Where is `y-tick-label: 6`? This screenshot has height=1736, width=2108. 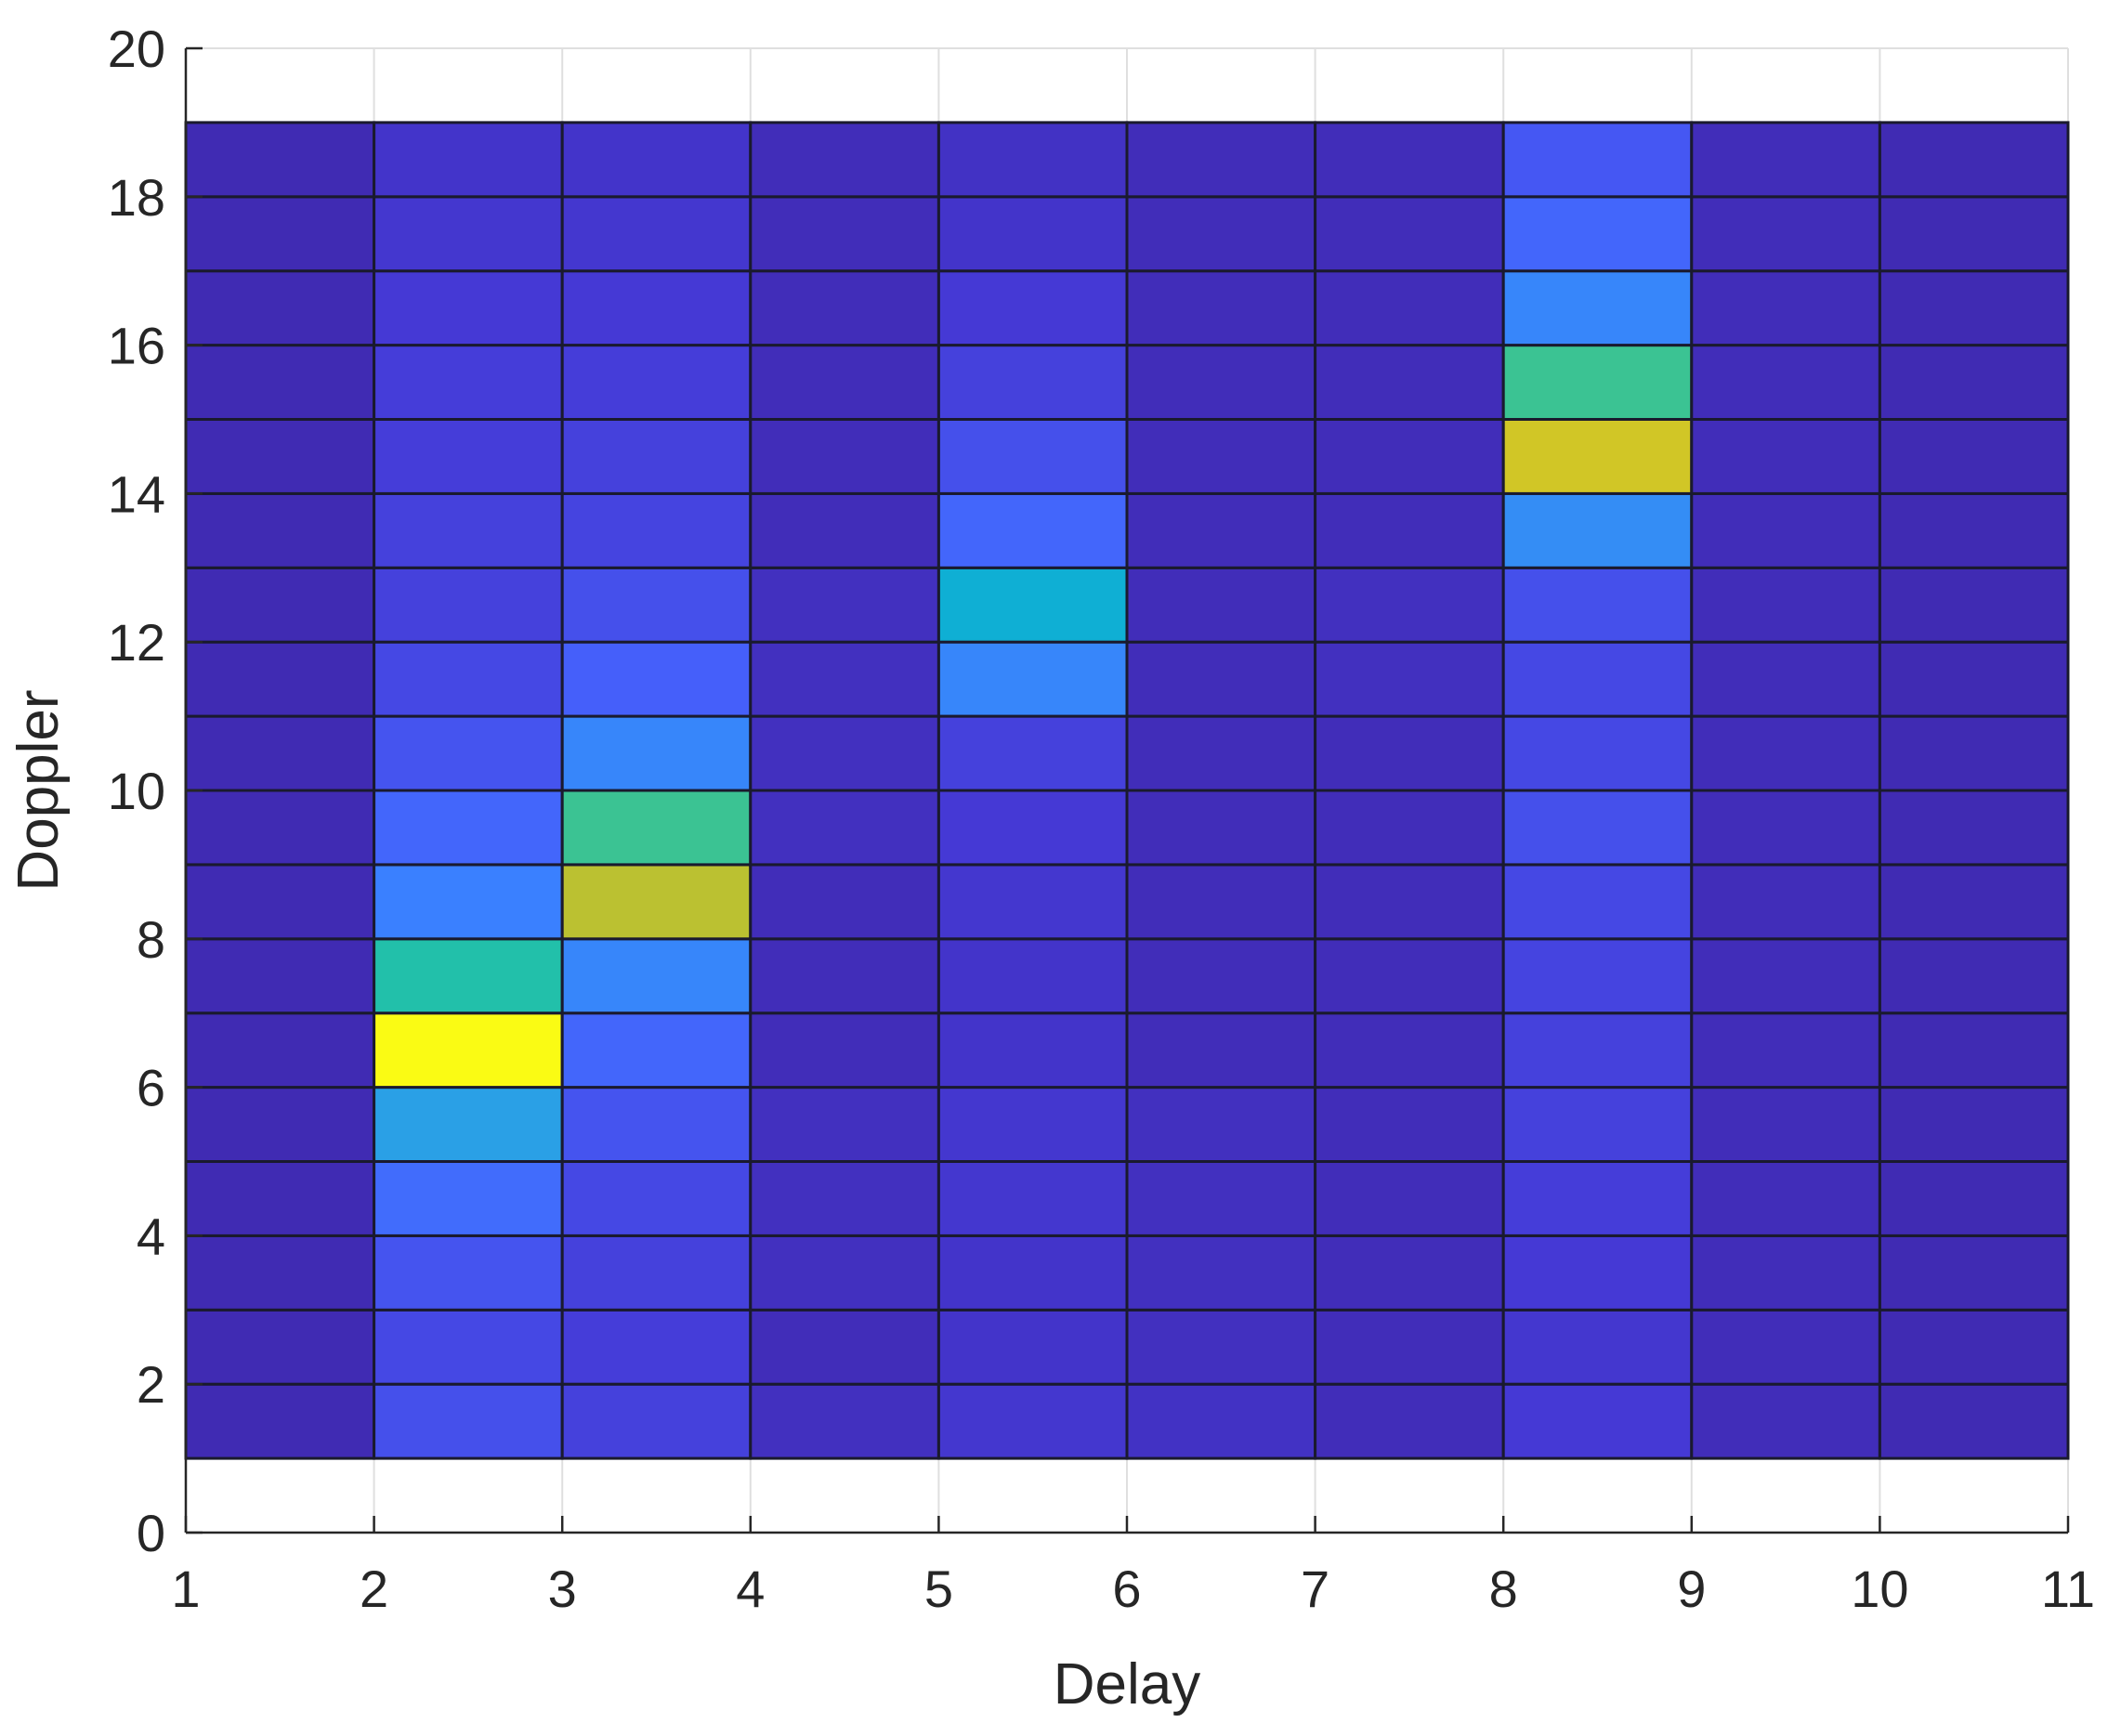 y-tick-label: 6 is located at coordinates (151, 1088).